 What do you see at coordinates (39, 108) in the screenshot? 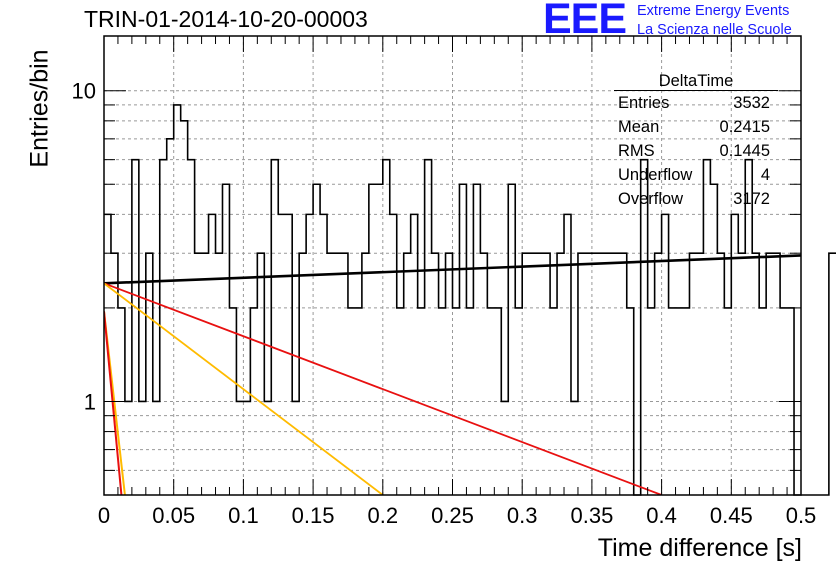
I see `y-axis-label: Entries/bin` at bounding box center [39, 108].